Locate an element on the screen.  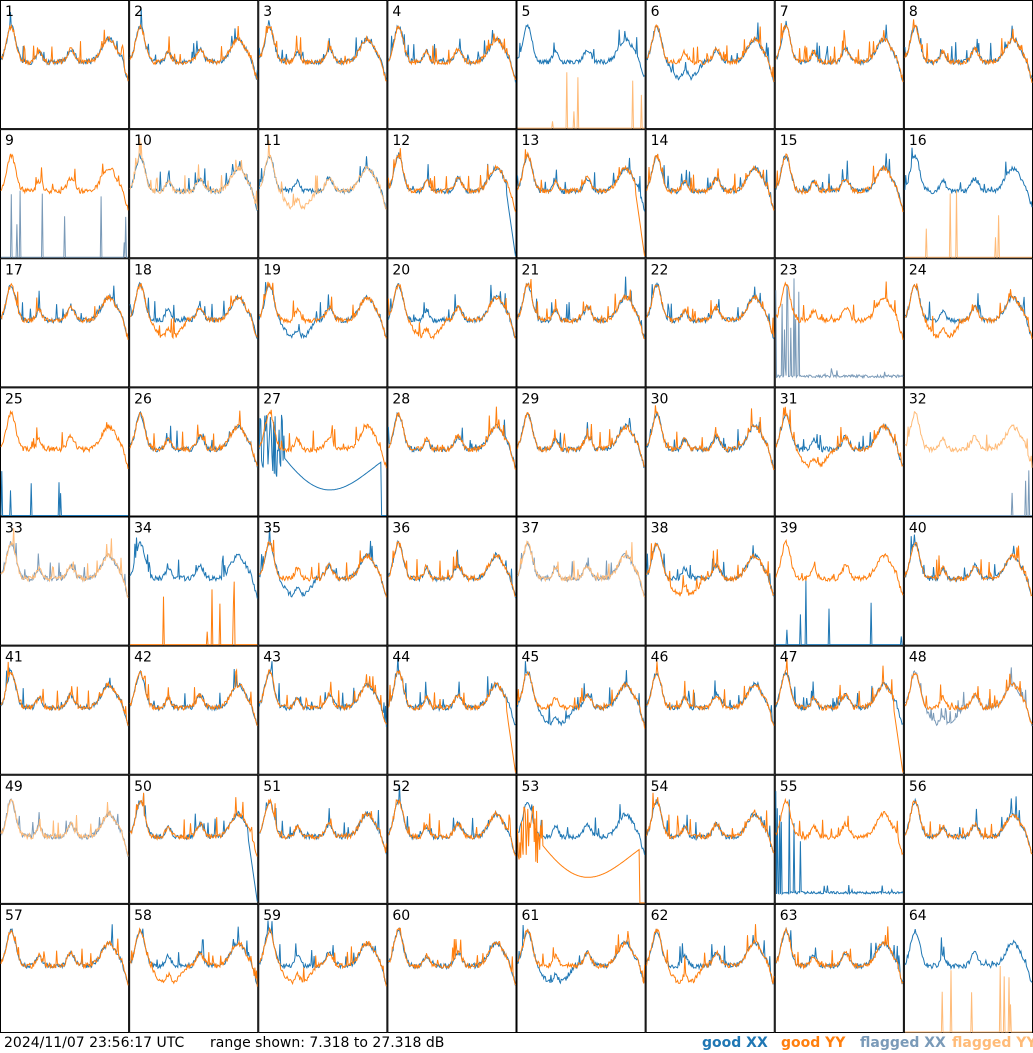
panel-label: 58 is located at coordinates (143, 916).